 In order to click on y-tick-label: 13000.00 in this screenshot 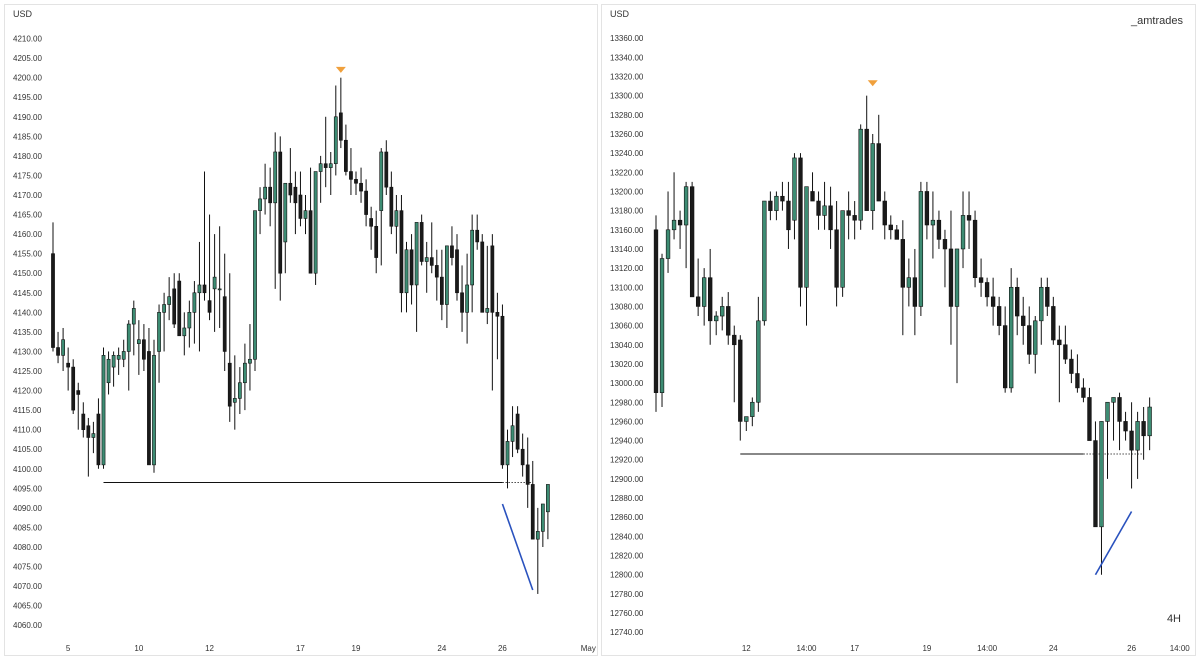, I will do `click(627, 383)`.